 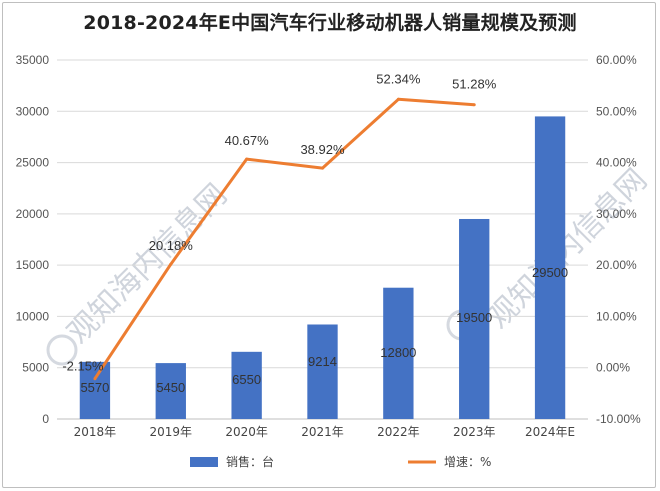 What do you see at coordinates (616, 265) in the screenshot?
I see `y-right-tick-label: 20.00%` at bounding box center [616, 265].